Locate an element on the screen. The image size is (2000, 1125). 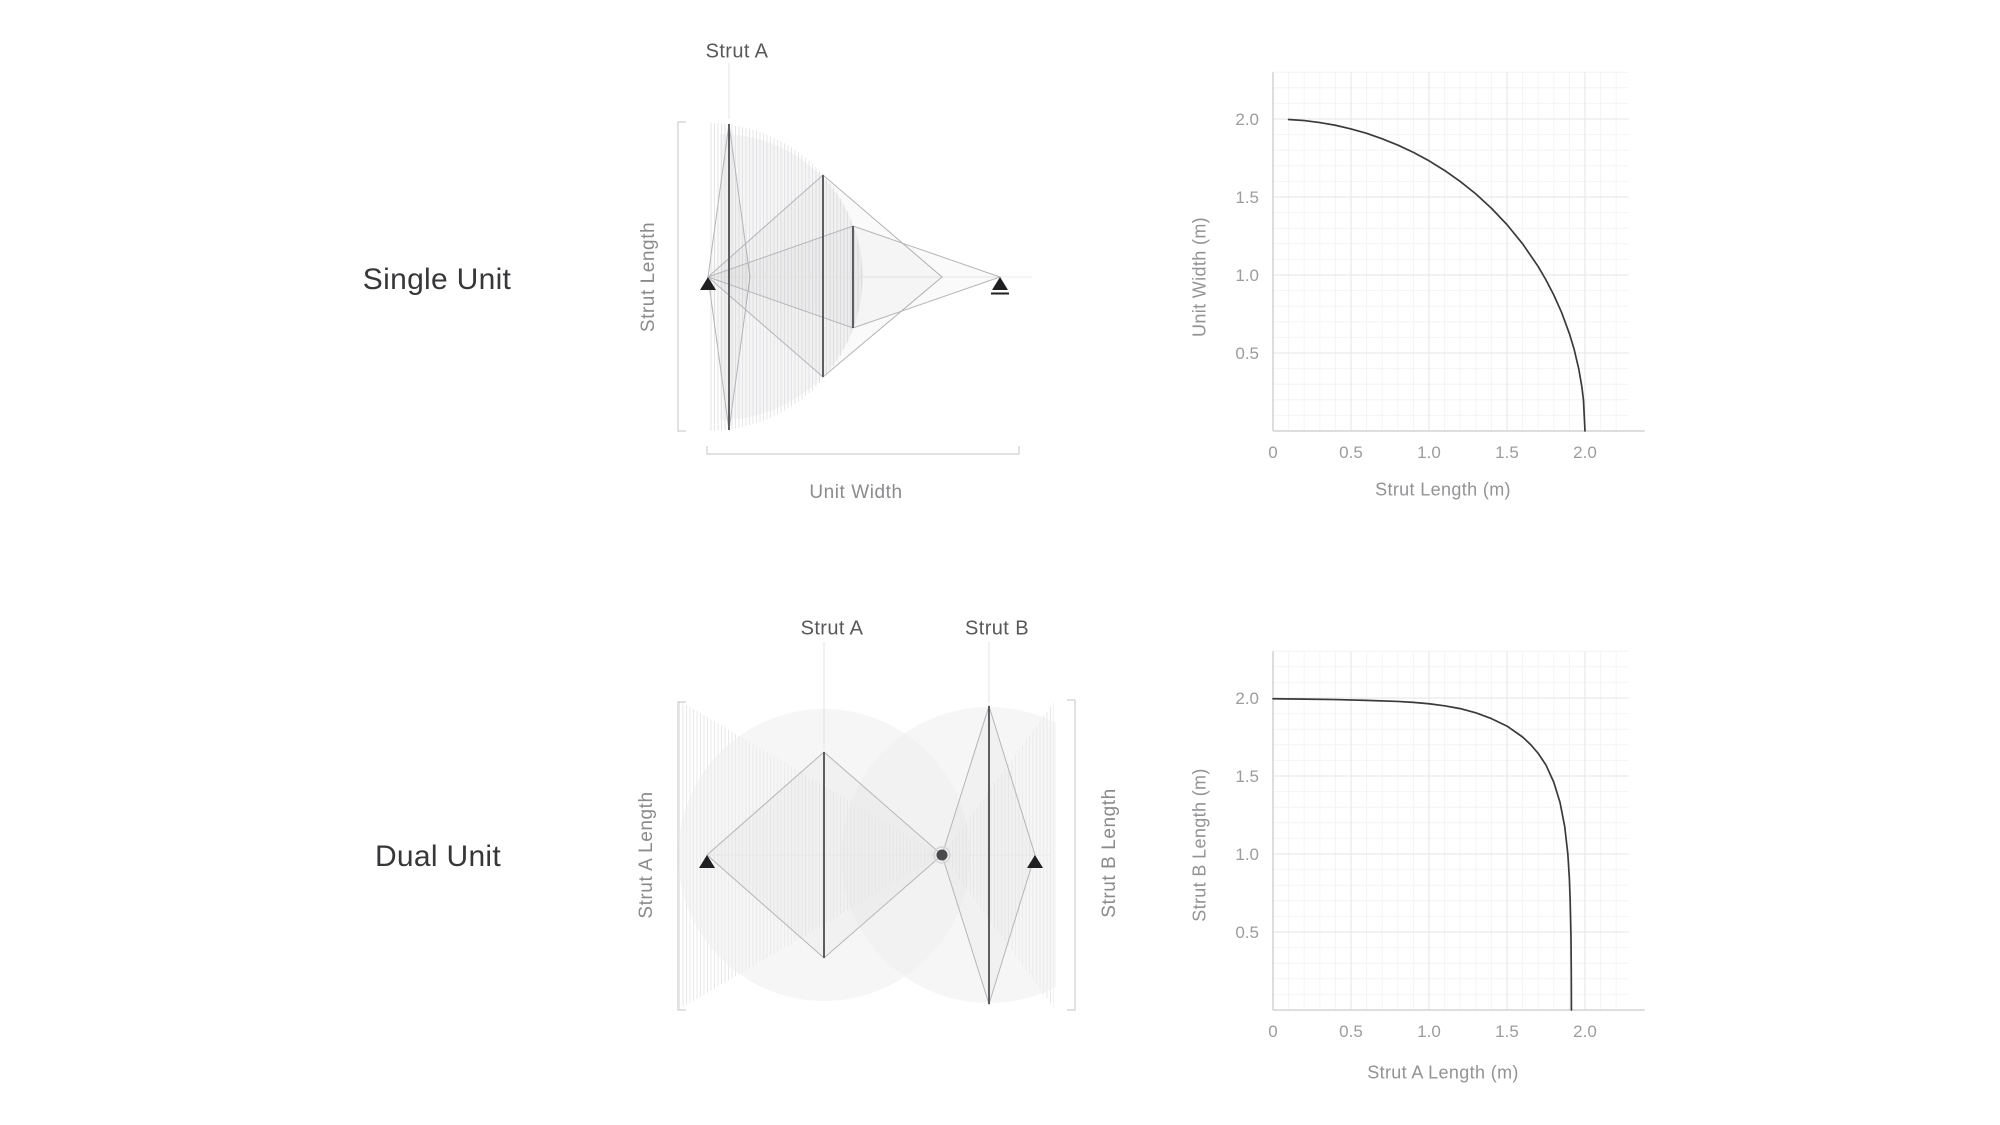
section-title-single-unit: Single Unit is located at coordinates (437, 279).